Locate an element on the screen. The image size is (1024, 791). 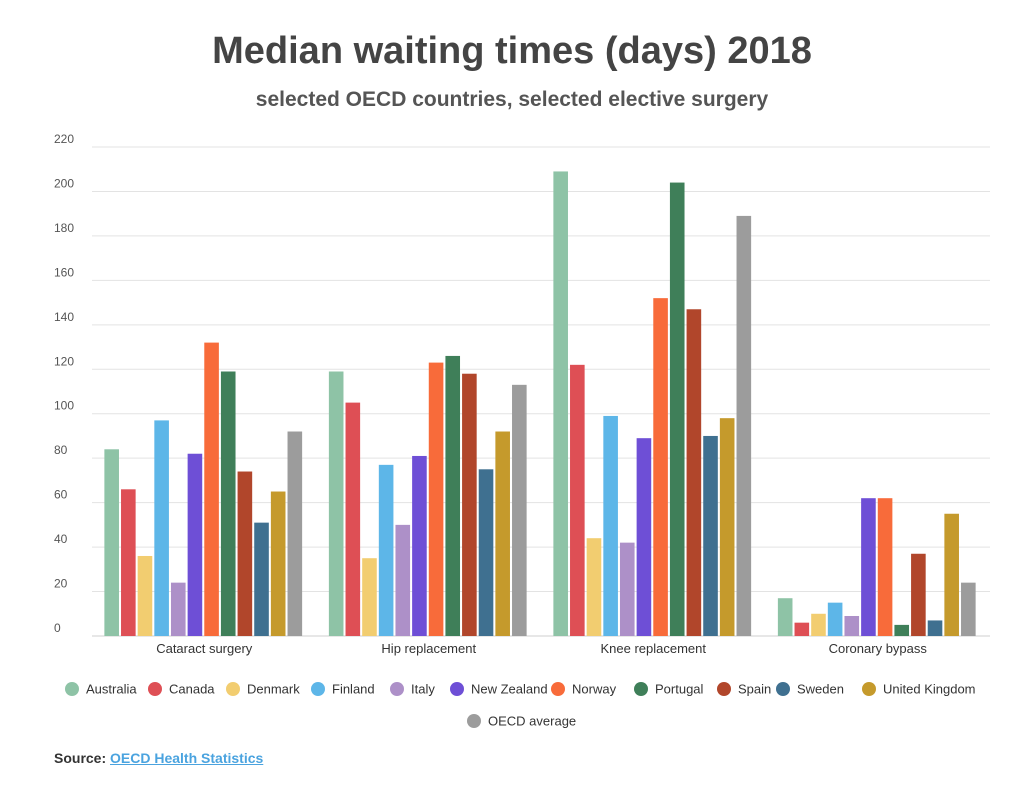
y-tick-label: 60 is located at coordinates (61, 495).